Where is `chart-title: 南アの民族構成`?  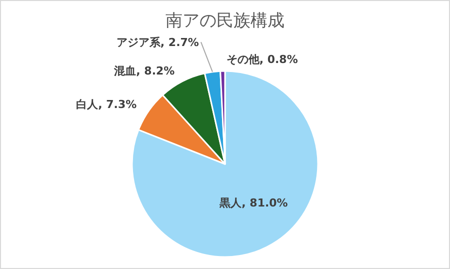 chart-title: 南アの民族構成 is located at coordinates (225, 21).